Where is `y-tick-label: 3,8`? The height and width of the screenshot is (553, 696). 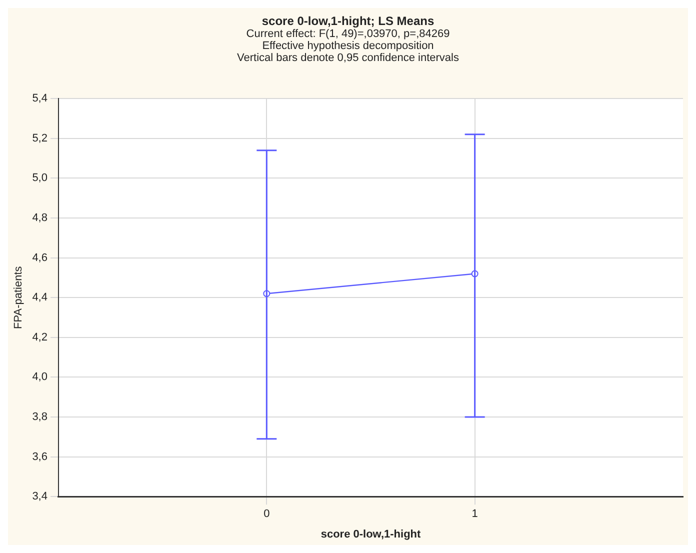
y-tick-label: 3,8 is located at coordinates (40, 417).